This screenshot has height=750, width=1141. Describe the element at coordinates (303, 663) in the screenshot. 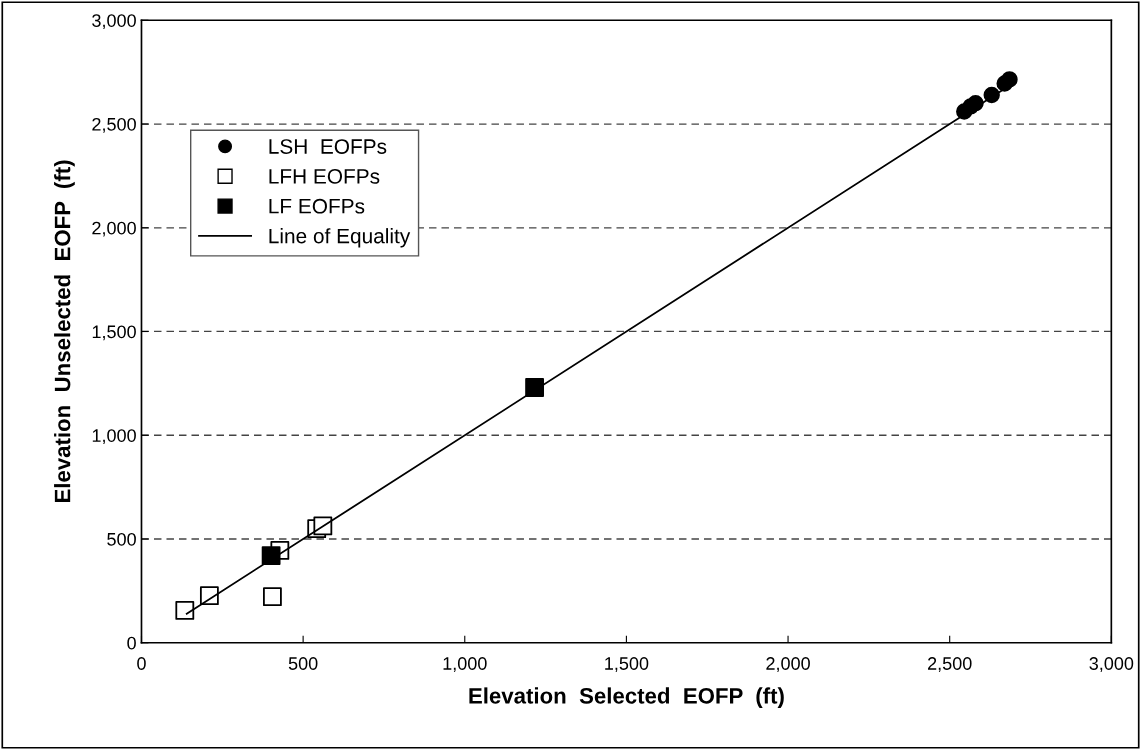

I see `x-tick-label: 500` at that location.